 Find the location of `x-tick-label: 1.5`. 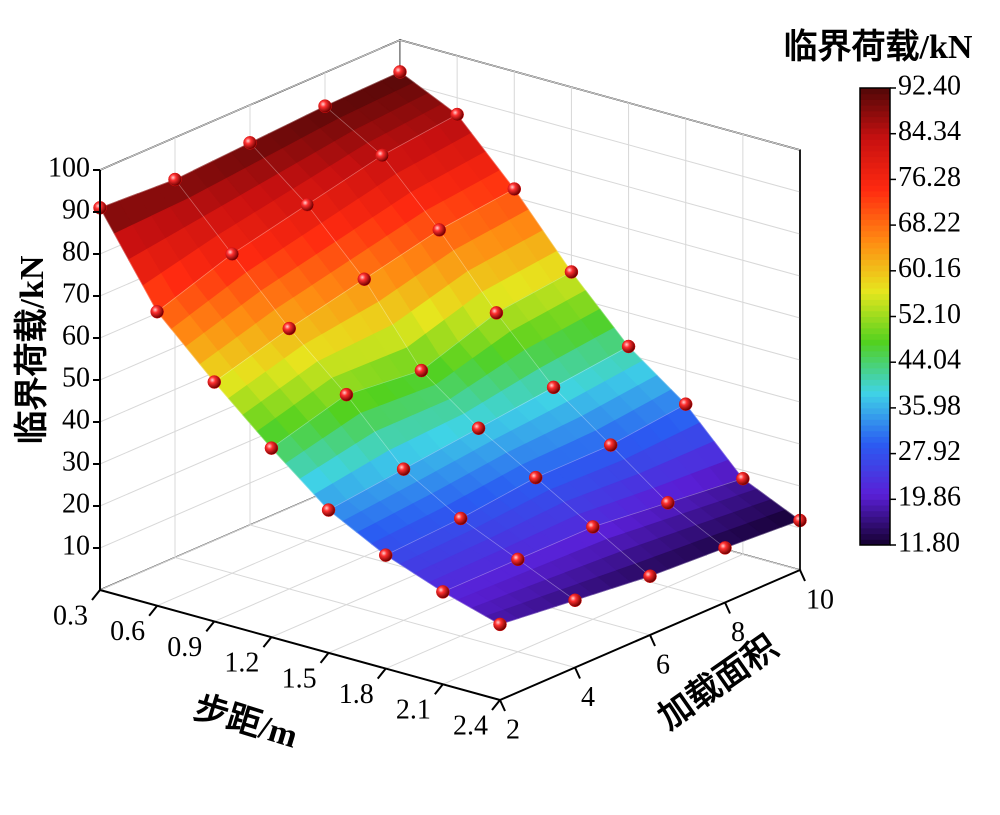

x-tick-label: 1.5 is located at coordinates (299, 678).